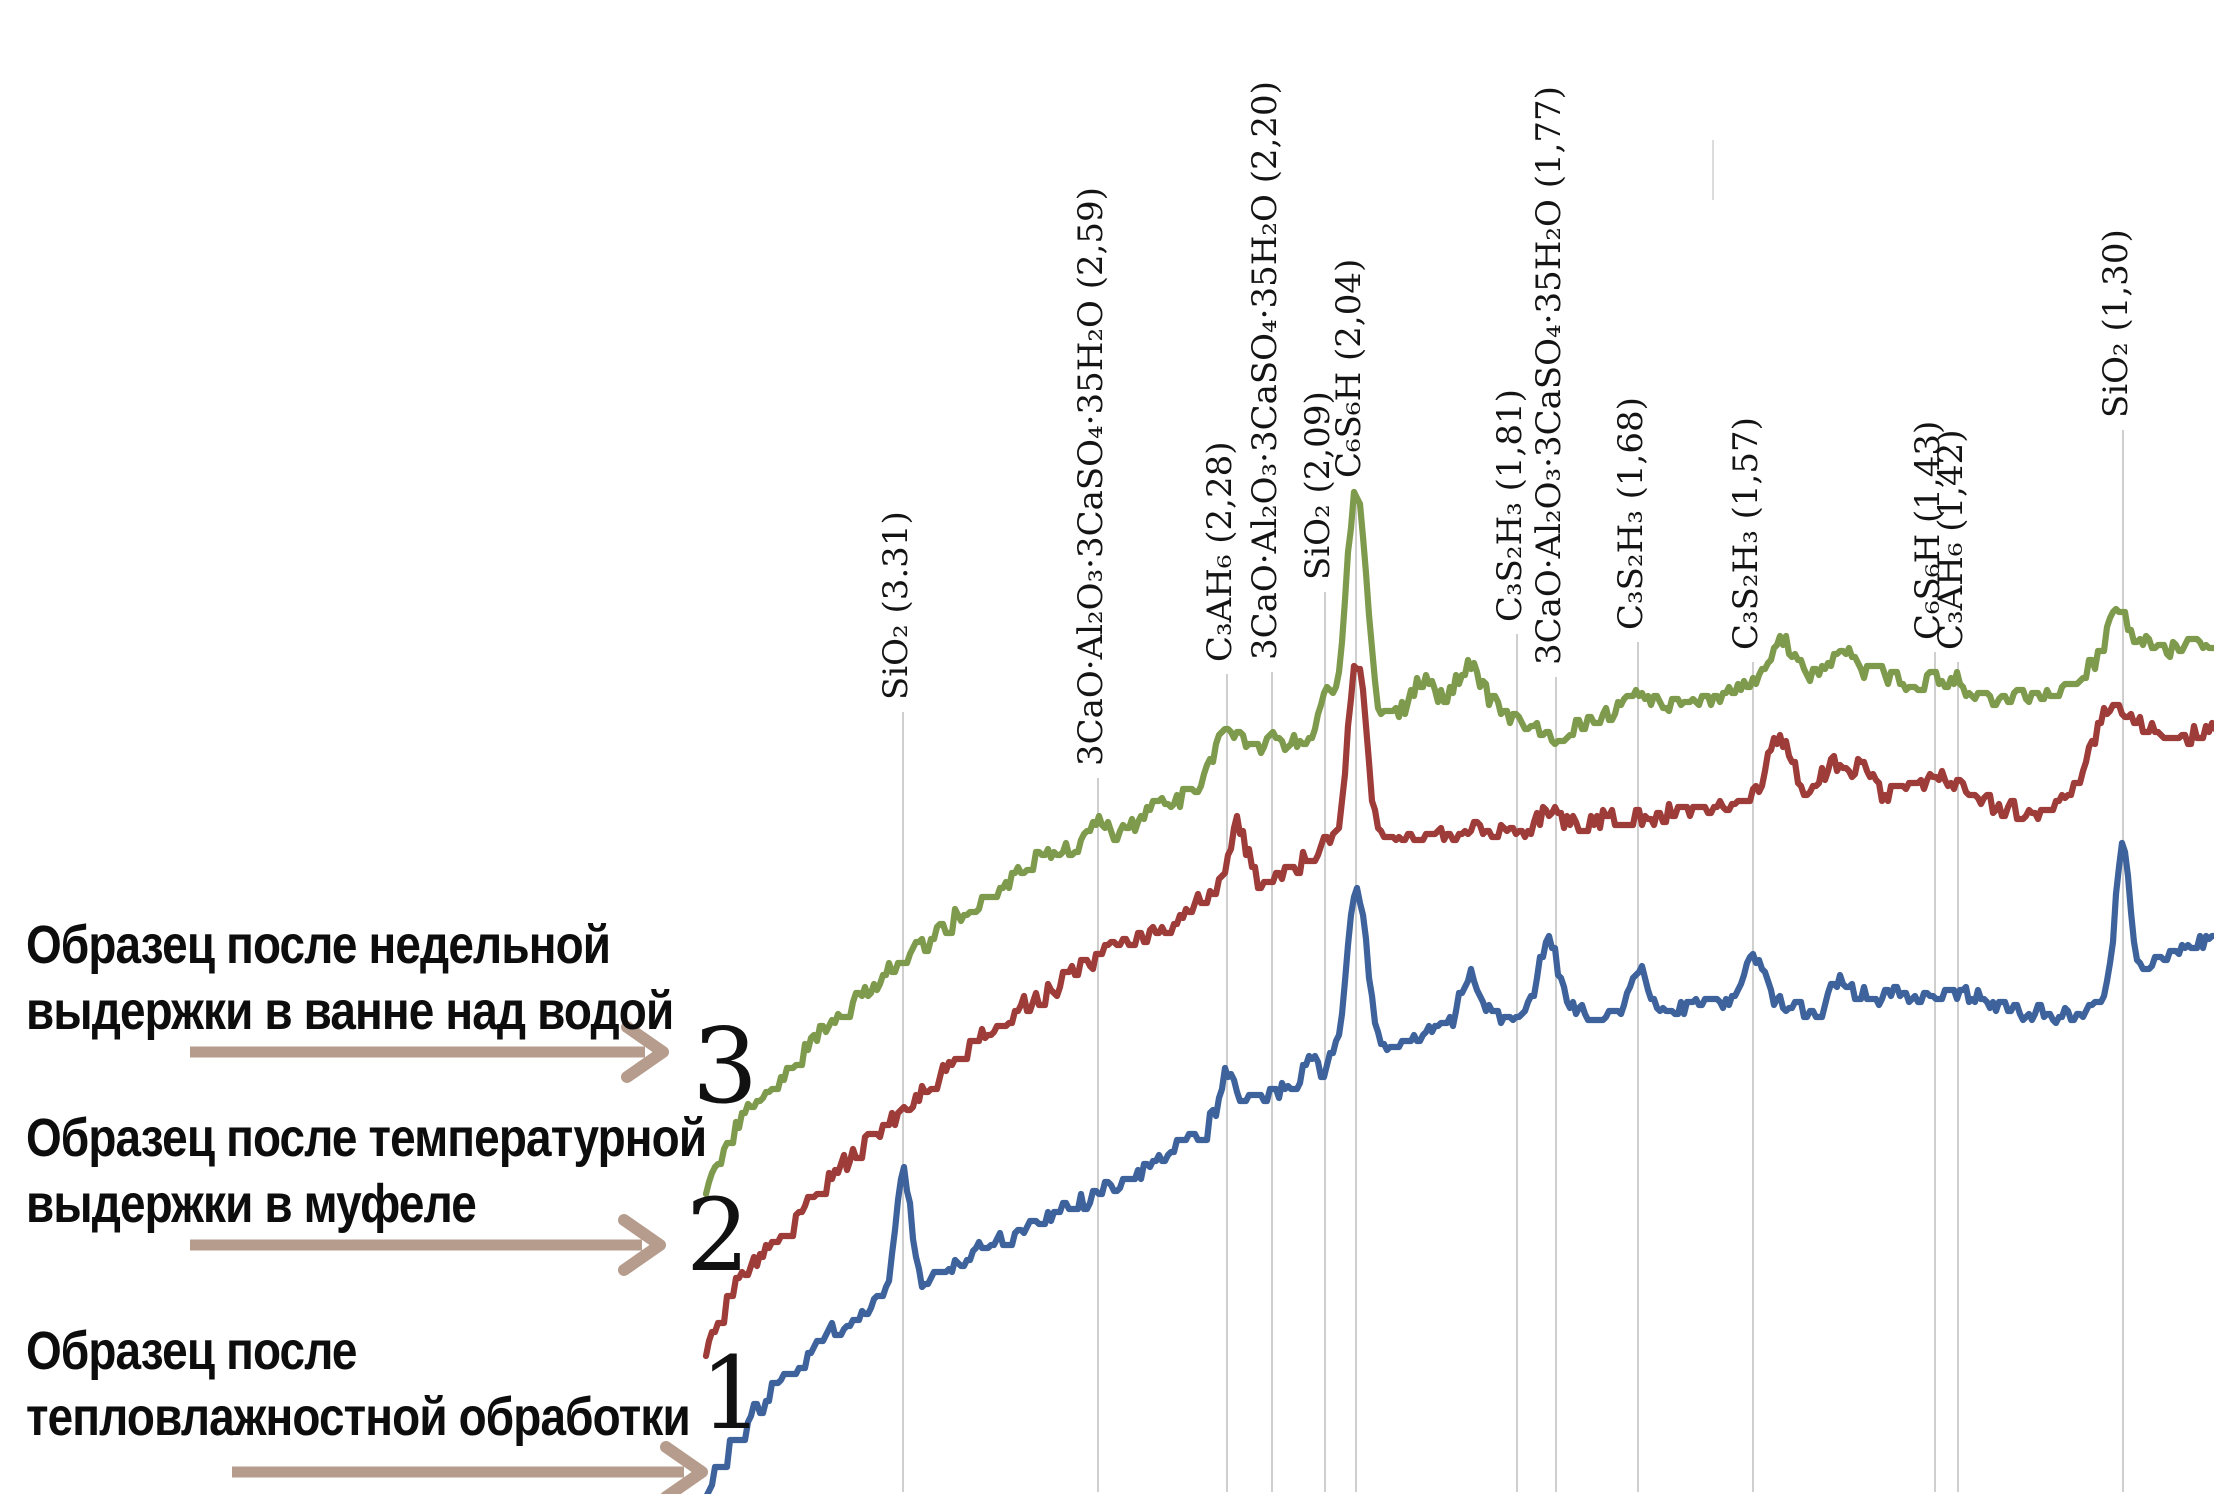  Describe the element at coordinates (1510, 505) in the screenshot. I see `peak-label: C₃S₂H₃ (1,81)` at that location.